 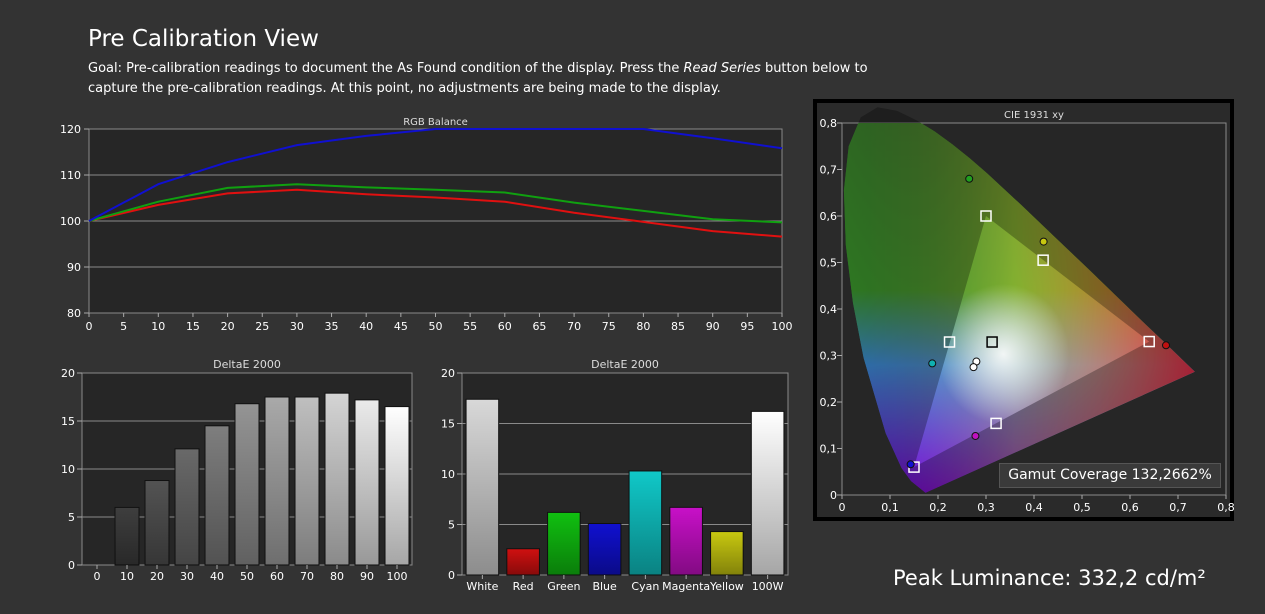 I want to click on colors-xtick-label: White, so click(x=482, y=586).